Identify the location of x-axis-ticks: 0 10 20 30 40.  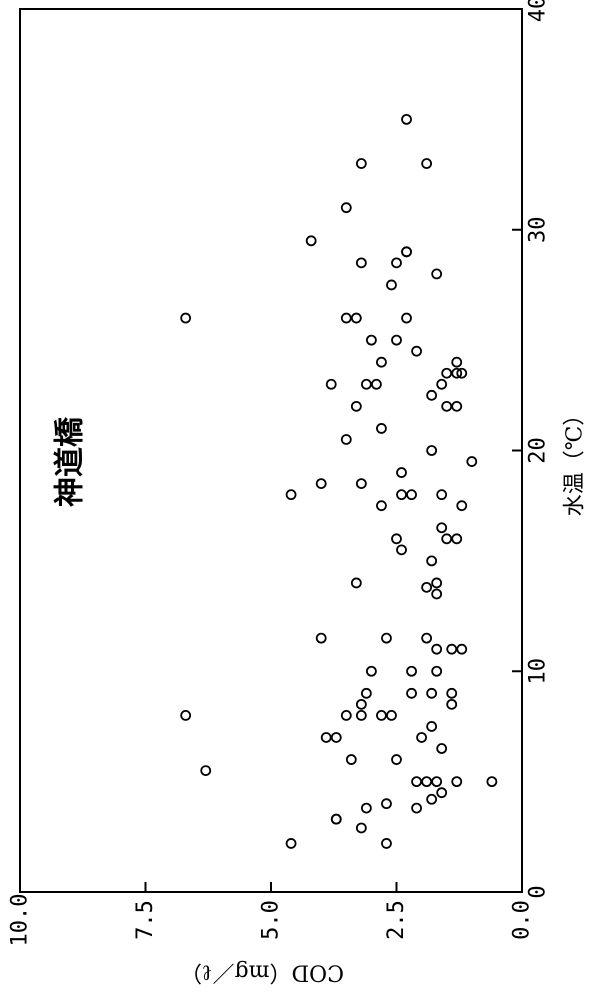
(531, 449).